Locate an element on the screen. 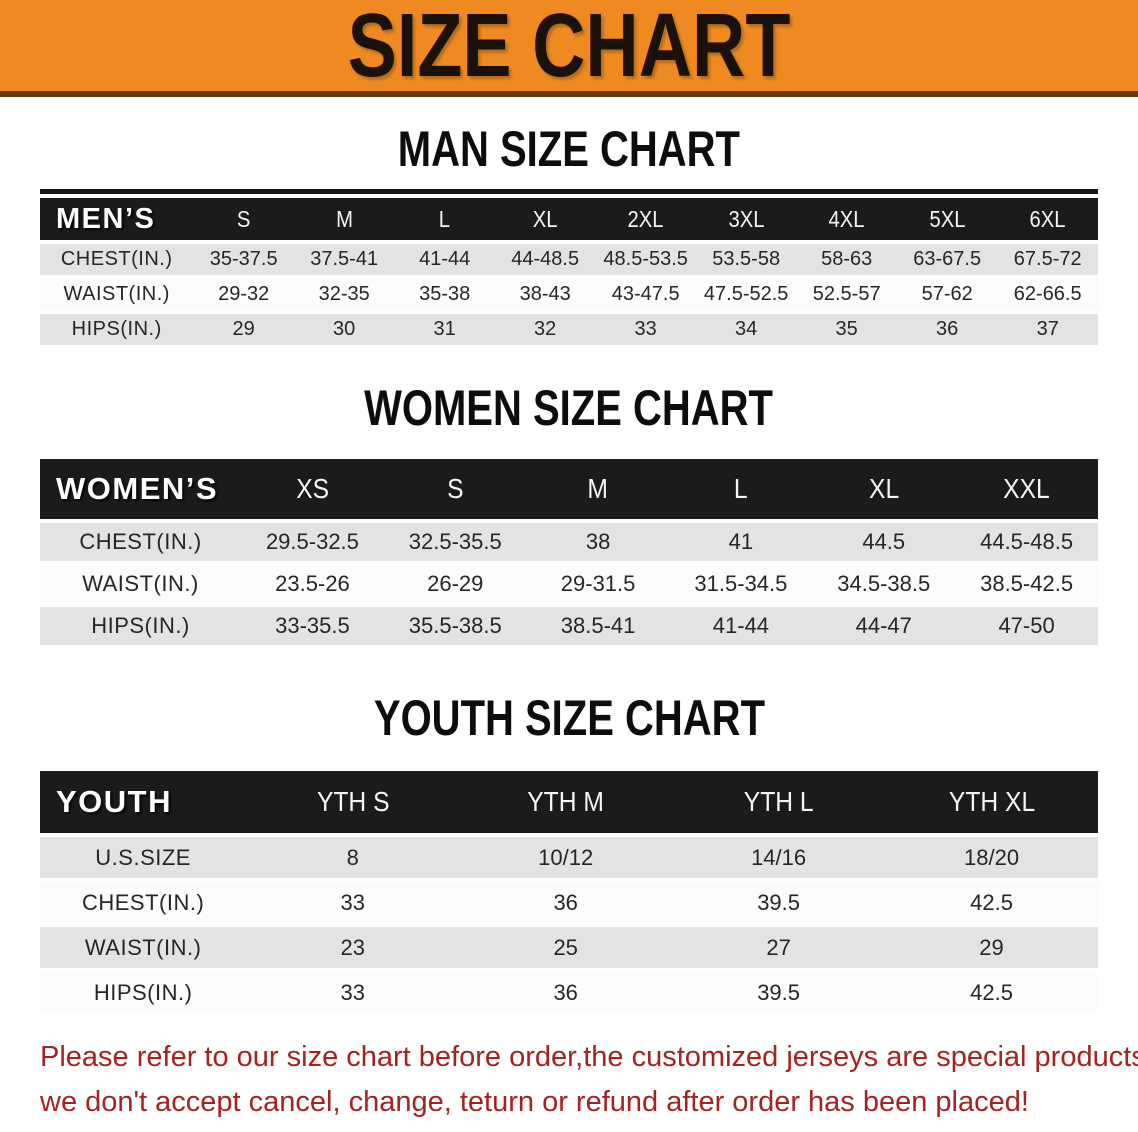  measurement-cell: 44-48.5 is located at coordinates (545, 259).